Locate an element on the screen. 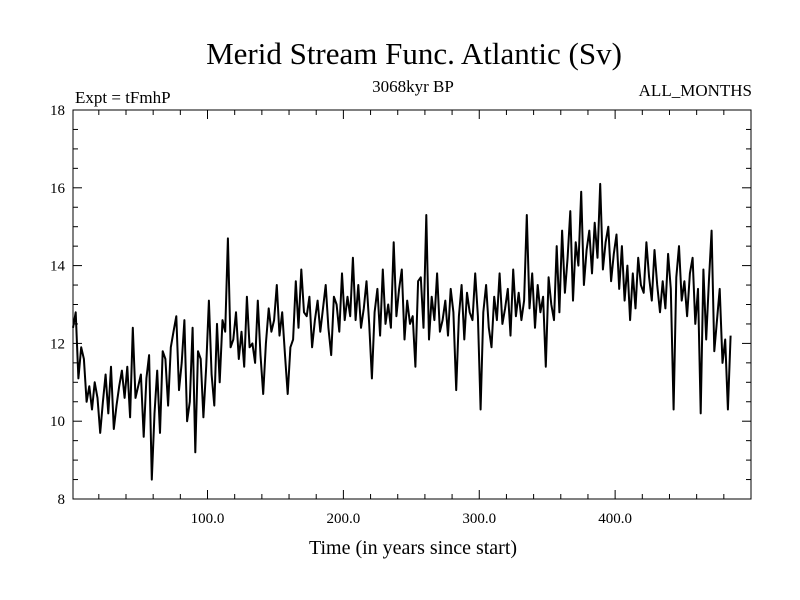 This screenshot has width=800, height=600. y-tick-label: 10 is located at coordinates (57, 422).